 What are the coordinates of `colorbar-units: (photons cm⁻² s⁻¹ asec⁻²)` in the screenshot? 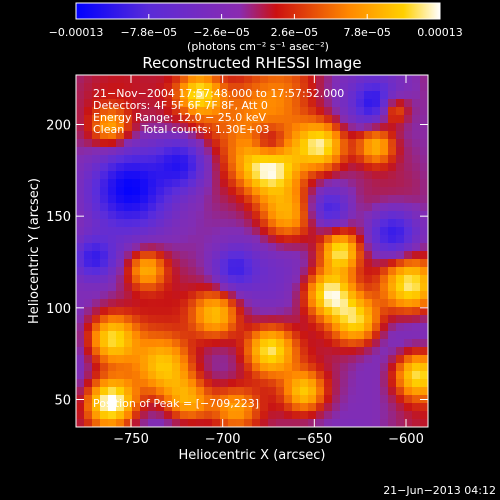 It's located at (258, 46).